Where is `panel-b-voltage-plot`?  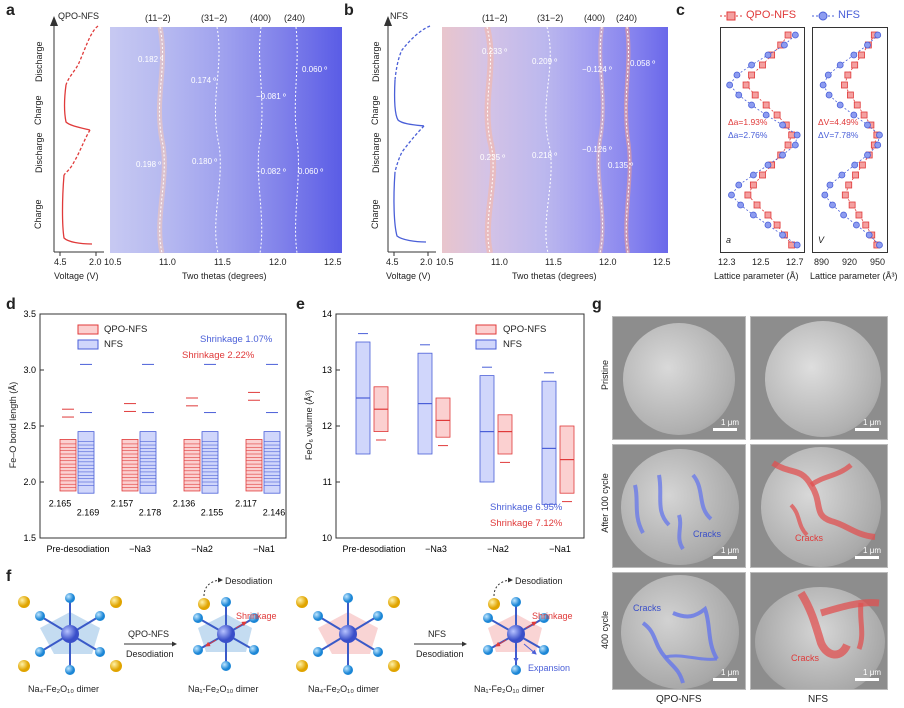 panel-b-voltage-plot is located at coordinates (410, 136).